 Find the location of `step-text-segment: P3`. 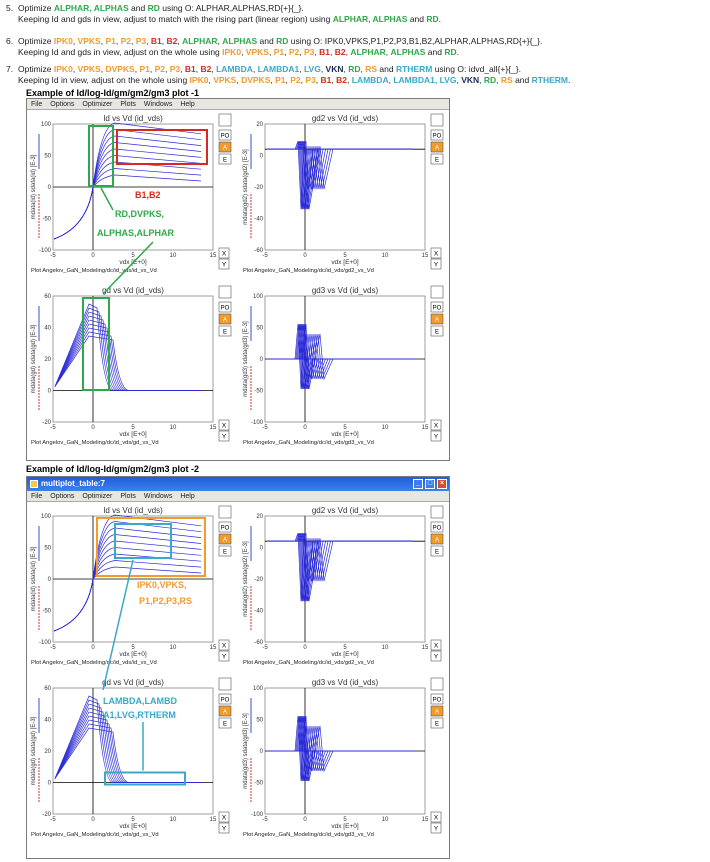

step-text-segment: P3 is located at coordinates (309, 52).